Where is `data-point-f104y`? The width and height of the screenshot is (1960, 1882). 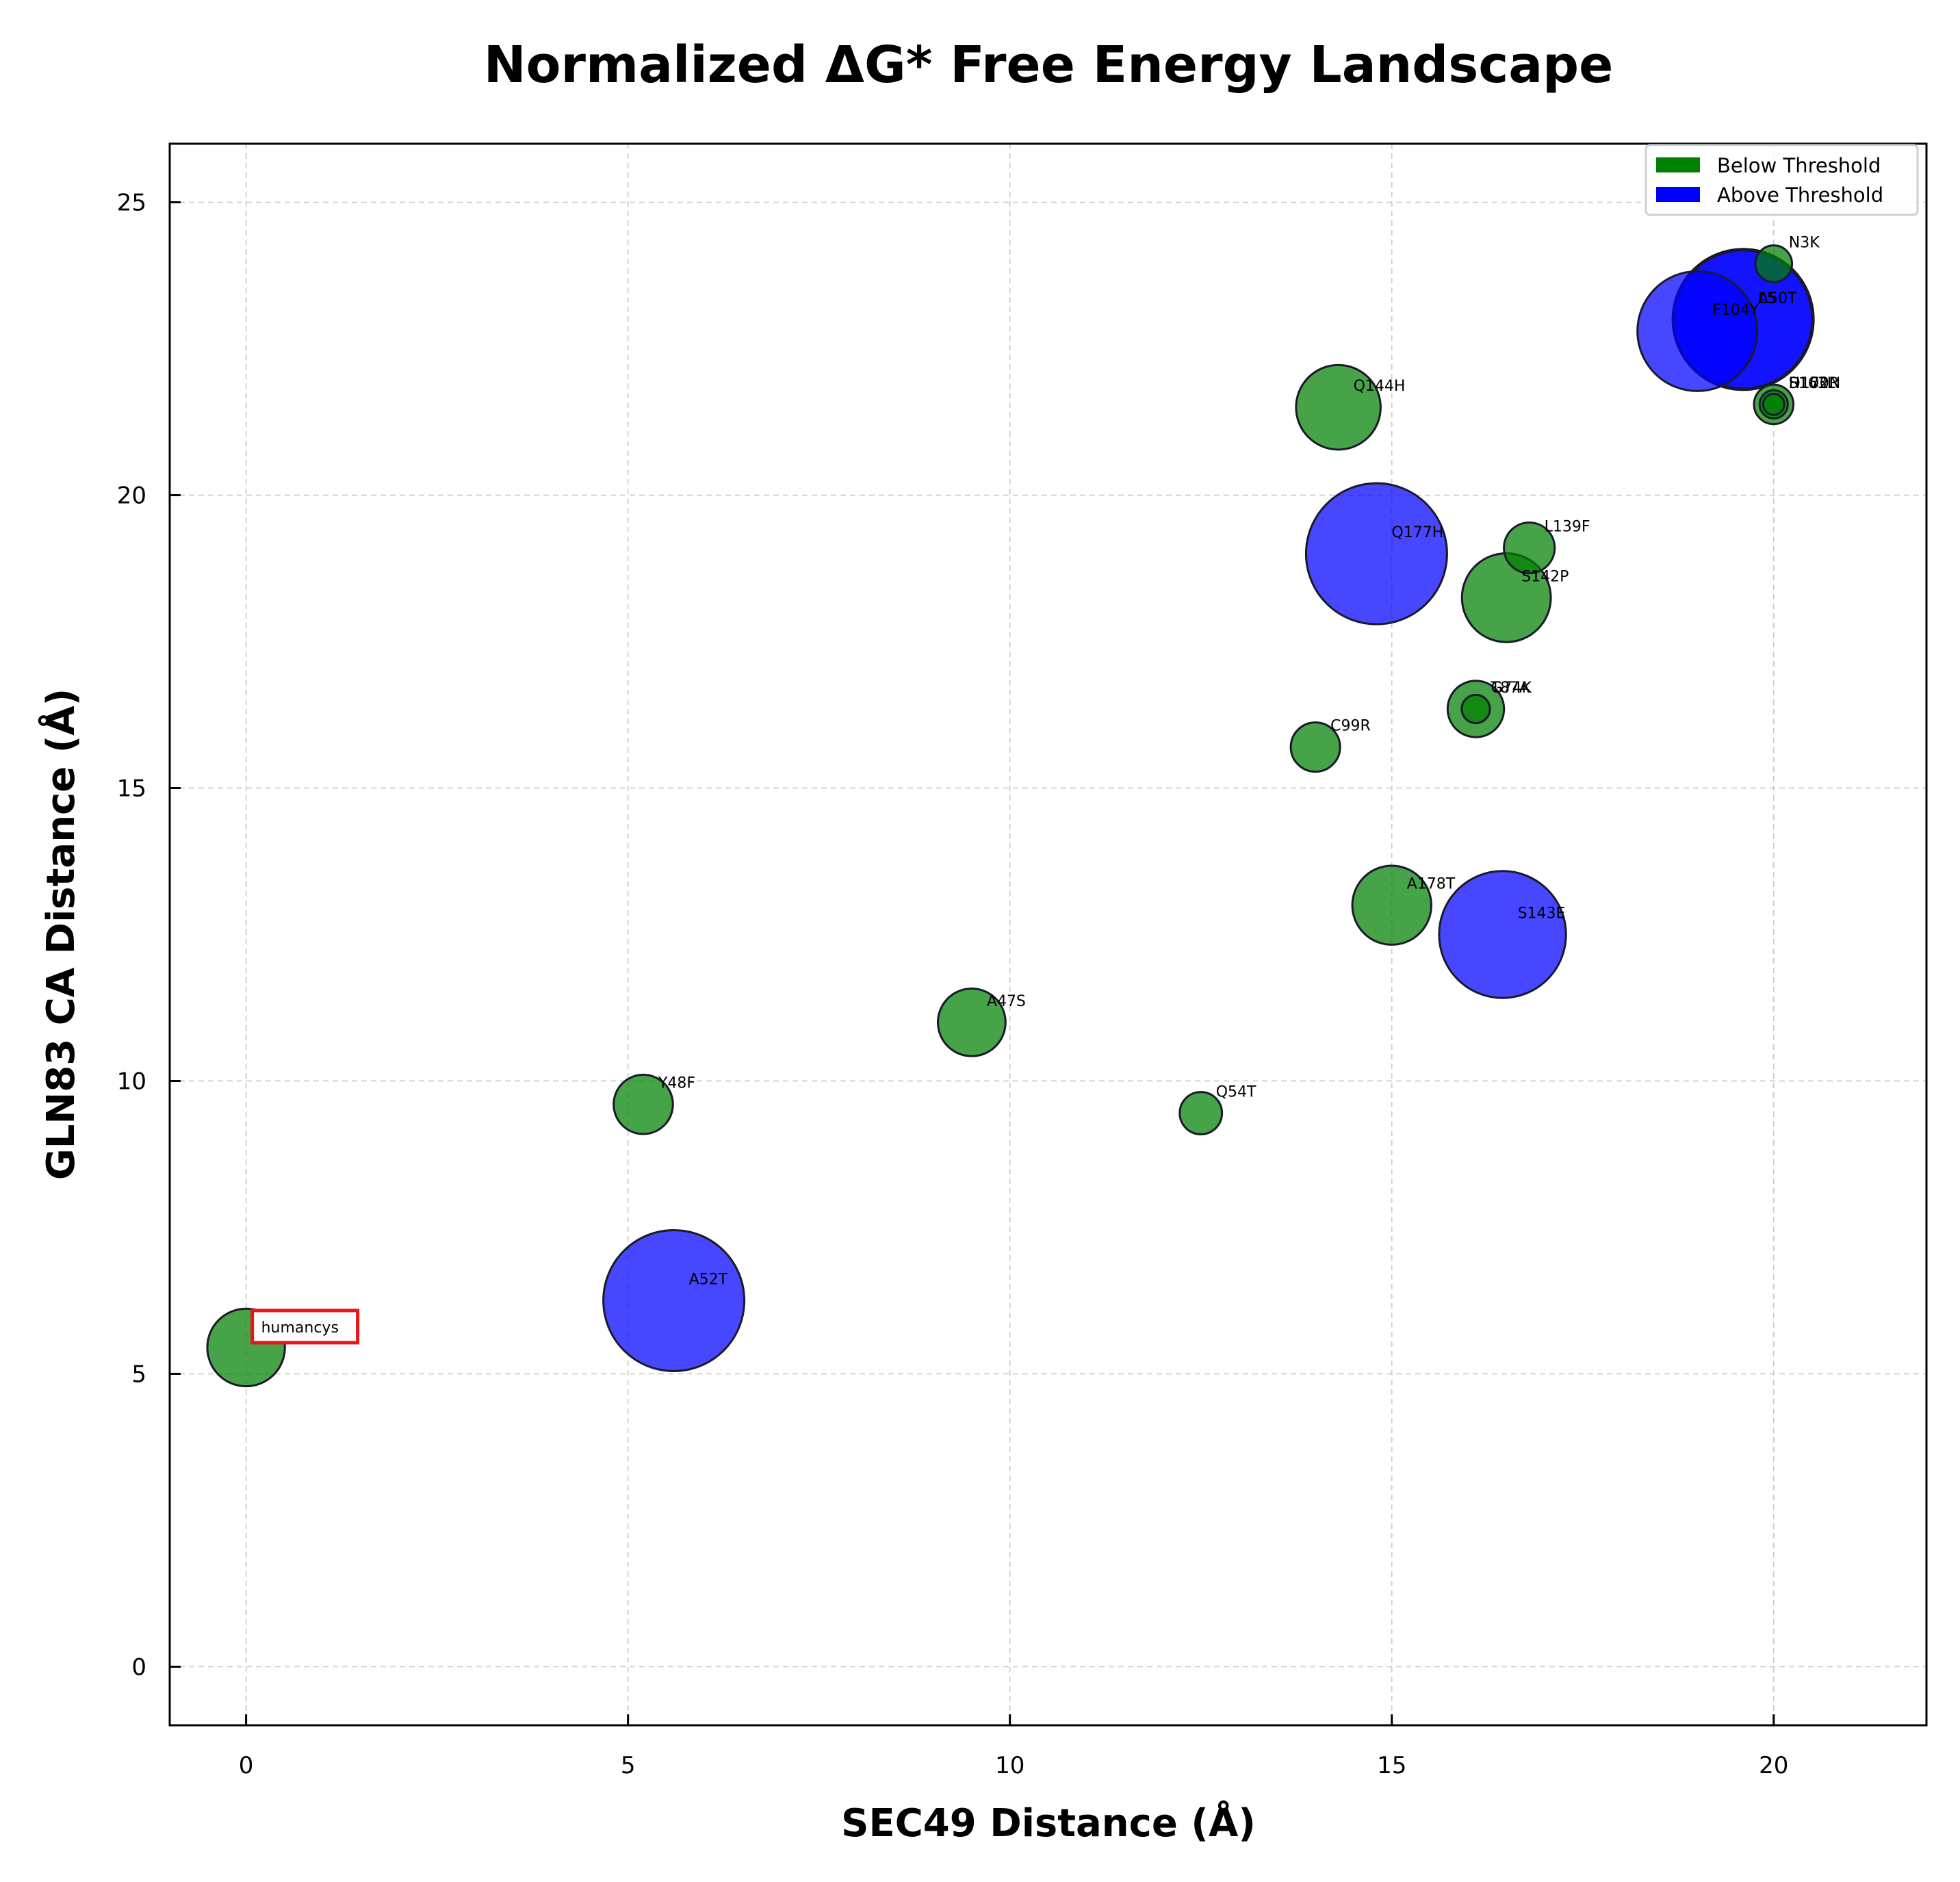
data-point-f104y is located at coordinates (1697, 331).